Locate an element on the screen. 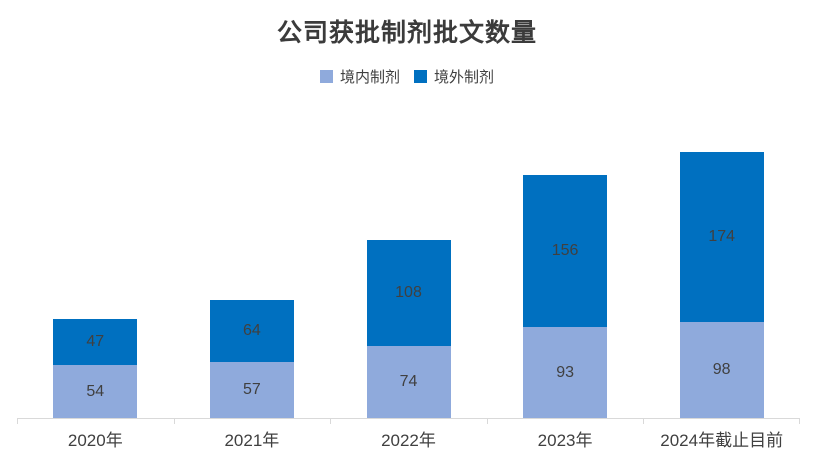  legend-item-domestic: 境内制剂 is located at coordinates (359, 76).